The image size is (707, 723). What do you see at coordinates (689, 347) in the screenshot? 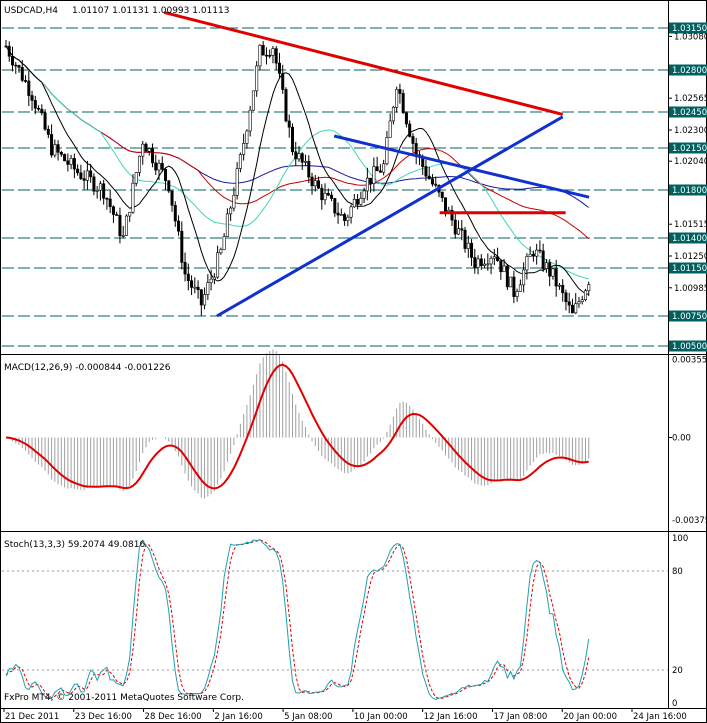
I see `level-price-label: 1.00500` at bounding box center [689, 347].